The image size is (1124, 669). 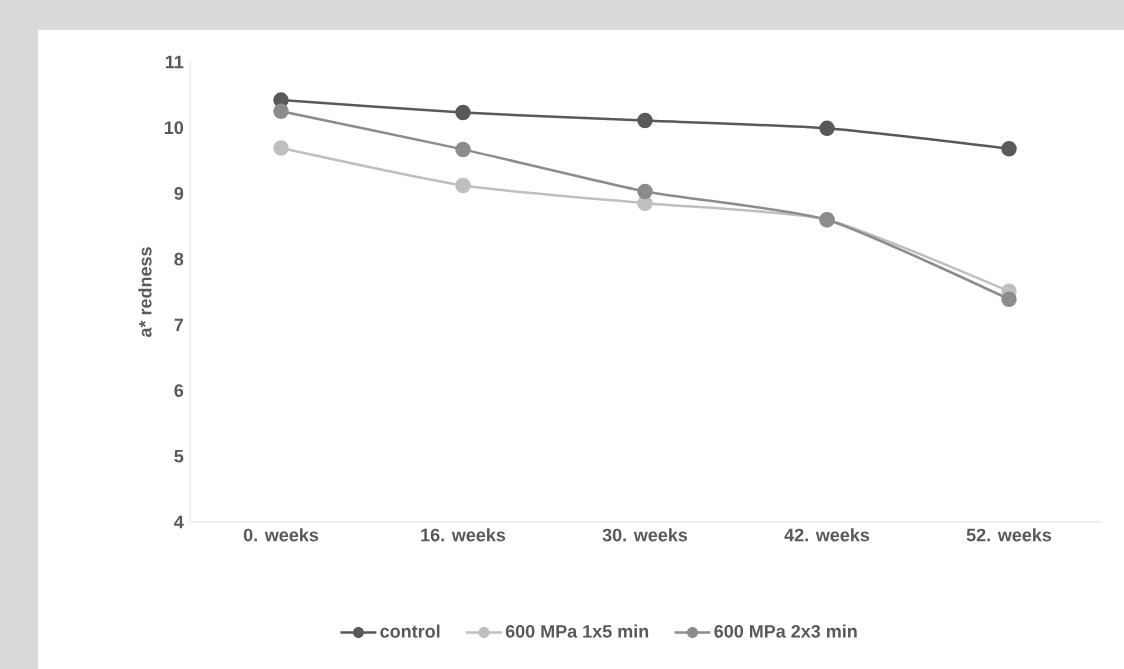 I want to click on y-tick-label: 9, so click(x=179, y=193).